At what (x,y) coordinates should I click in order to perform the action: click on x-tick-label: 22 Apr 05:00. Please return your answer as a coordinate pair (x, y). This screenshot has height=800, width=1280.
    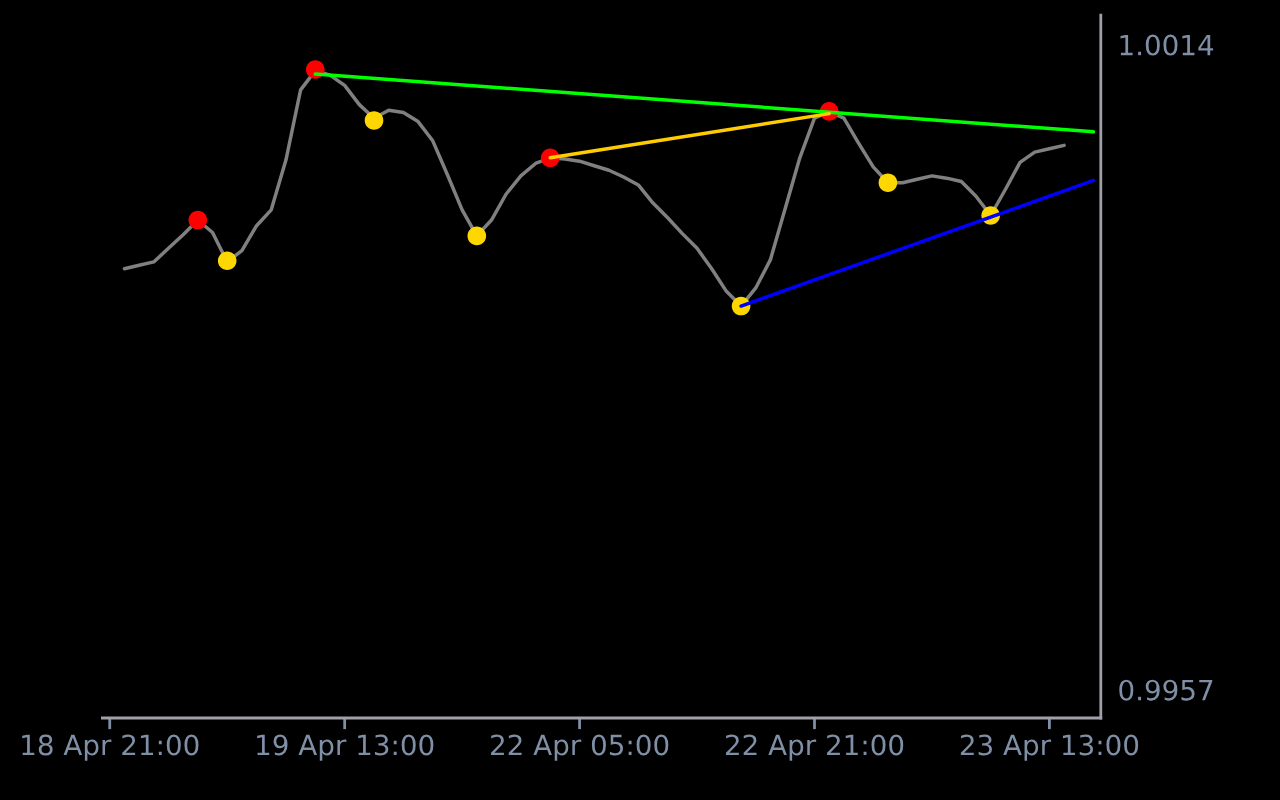
    Looking at the image, I should click on (580, 747).